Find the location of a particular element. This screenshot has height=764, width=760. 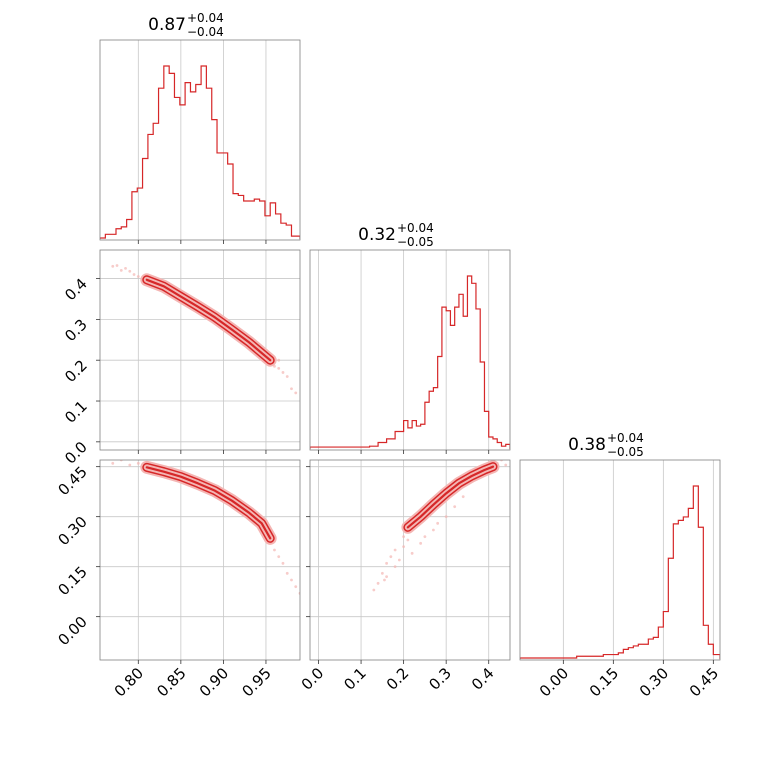

histogram-title-minus-1: −0.05 is located at coordinates (415, 242).